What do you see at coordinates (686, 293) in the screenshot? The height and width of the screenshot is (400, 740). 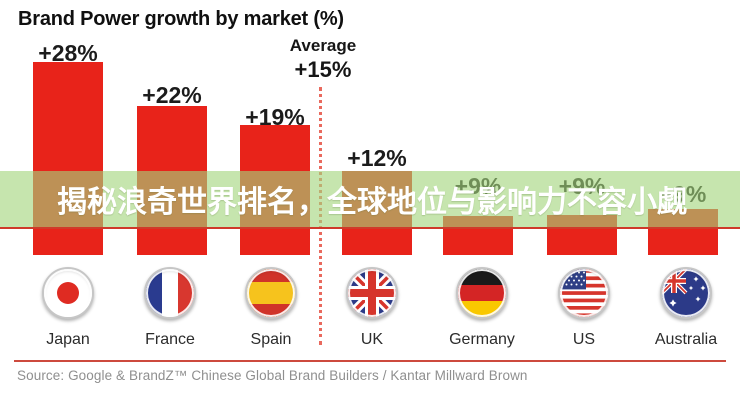 I see `australia-flag-icon` at bounding box center [686, 293].